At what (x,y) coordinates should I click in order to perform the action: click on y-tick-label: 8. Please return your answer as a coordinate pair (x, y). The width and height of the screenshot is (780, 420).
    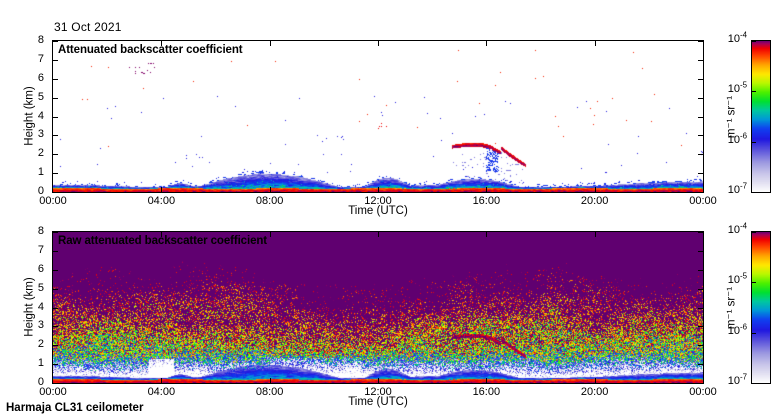
    Looking at the image, I should click on (40, 40).